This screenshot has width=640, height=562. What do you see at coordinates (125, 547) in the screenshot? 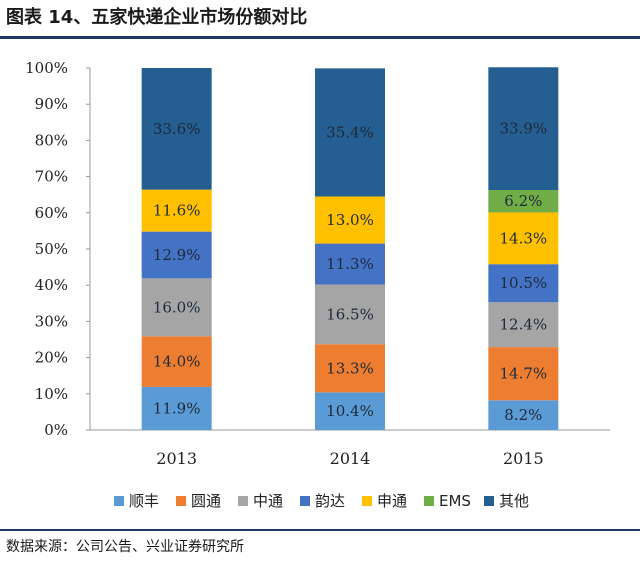
I see `source-note: 数据来源：公司公告、兴业证券研究所` at bounding box center [125, 547].